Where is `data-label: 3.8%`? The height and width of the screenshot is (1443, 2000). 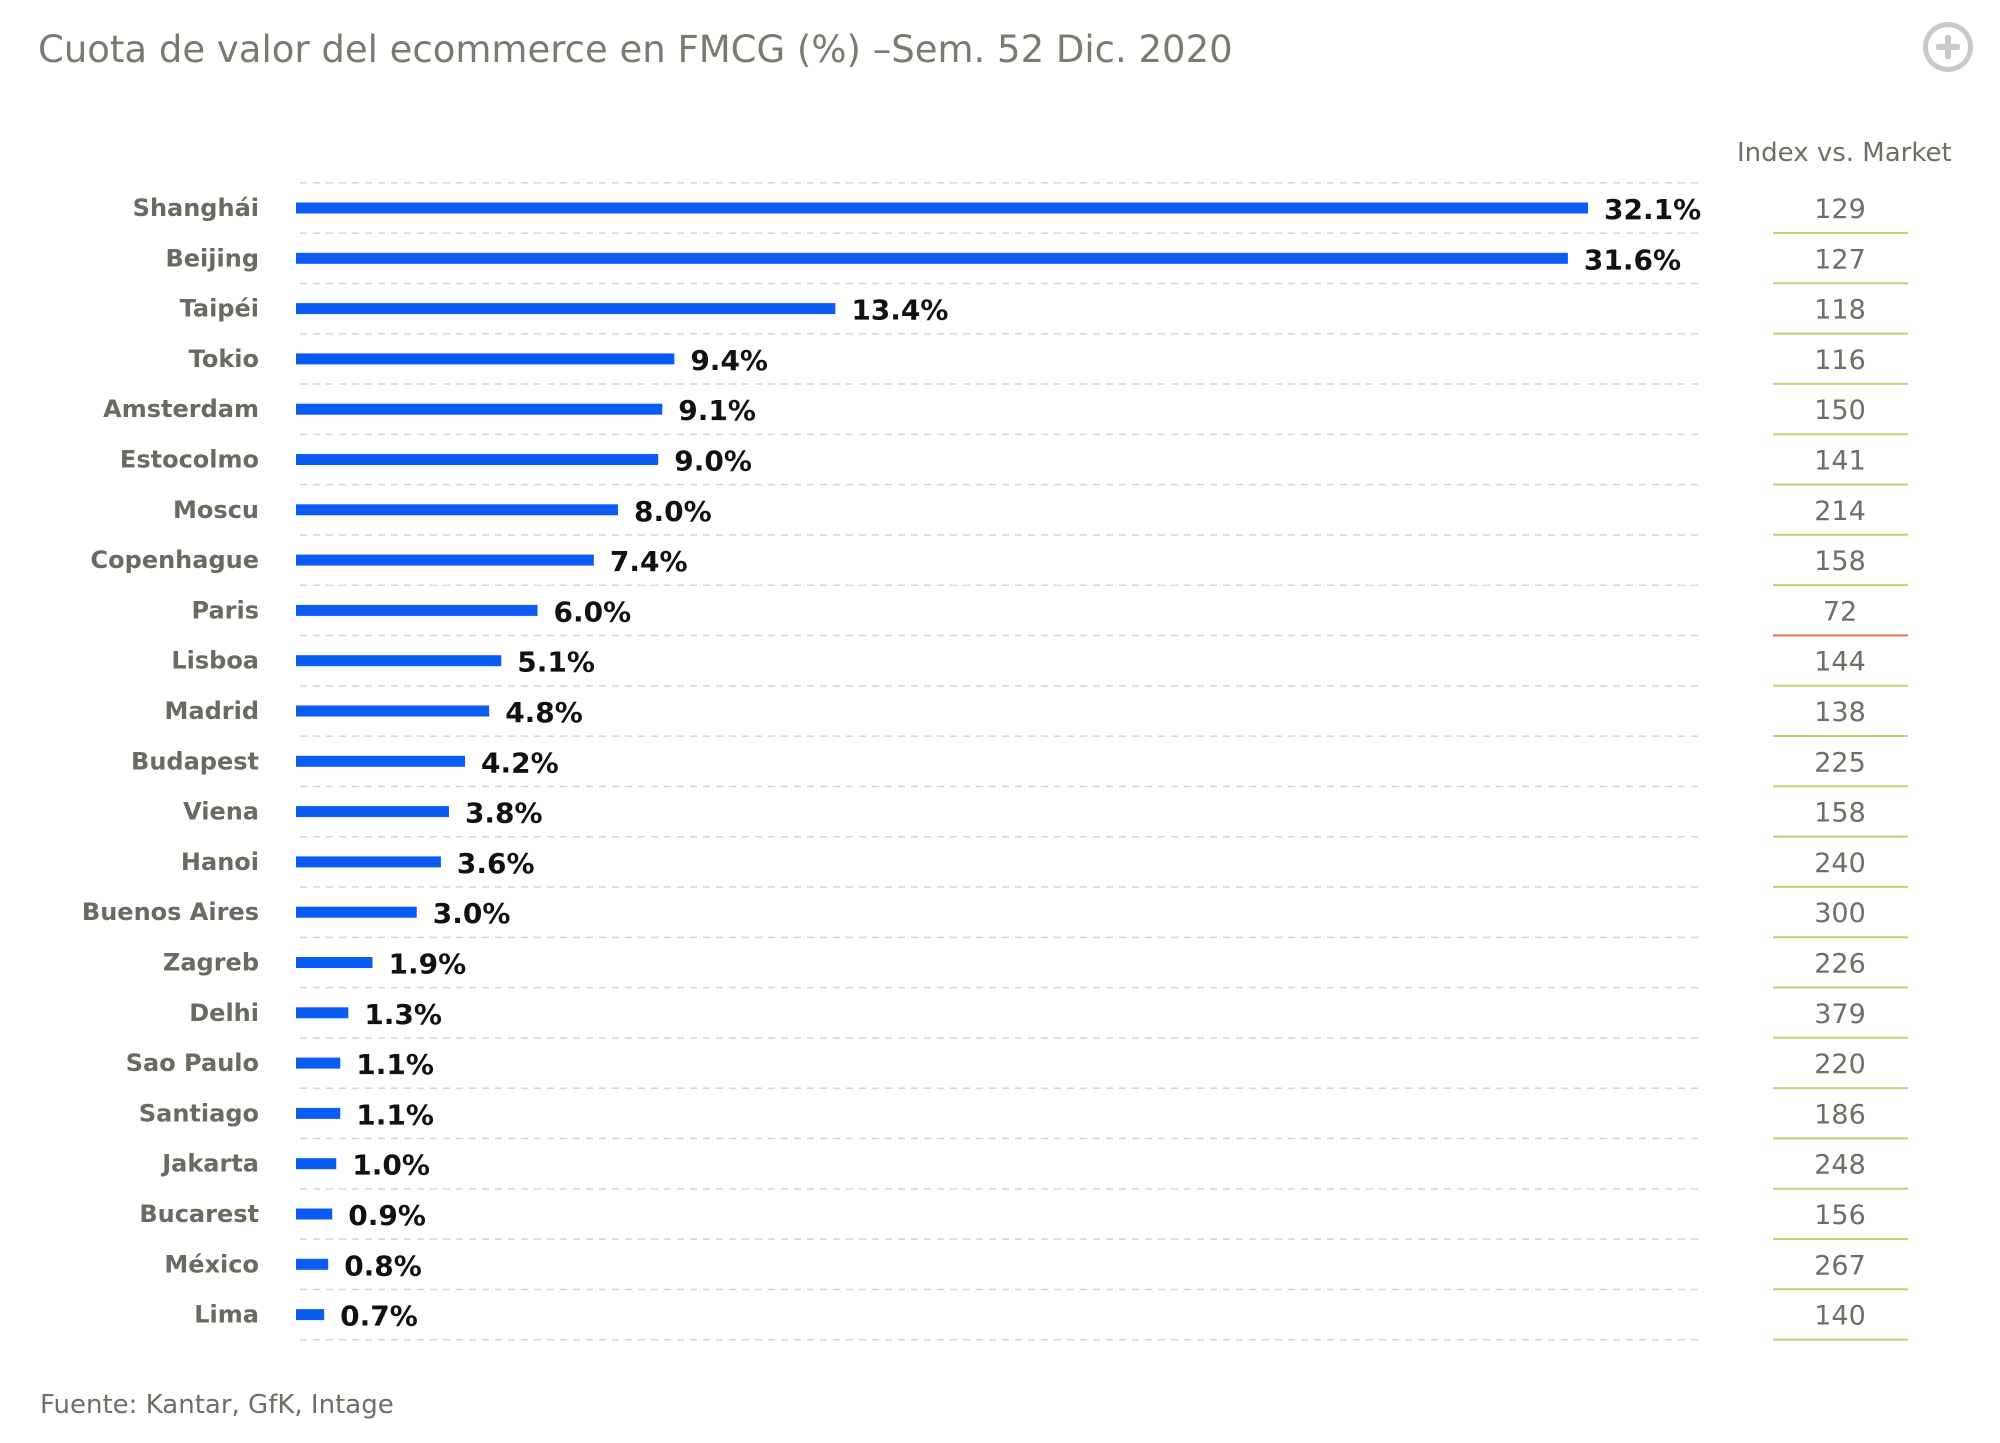
data-label: 3.8% is located at coordinates (504, 813).